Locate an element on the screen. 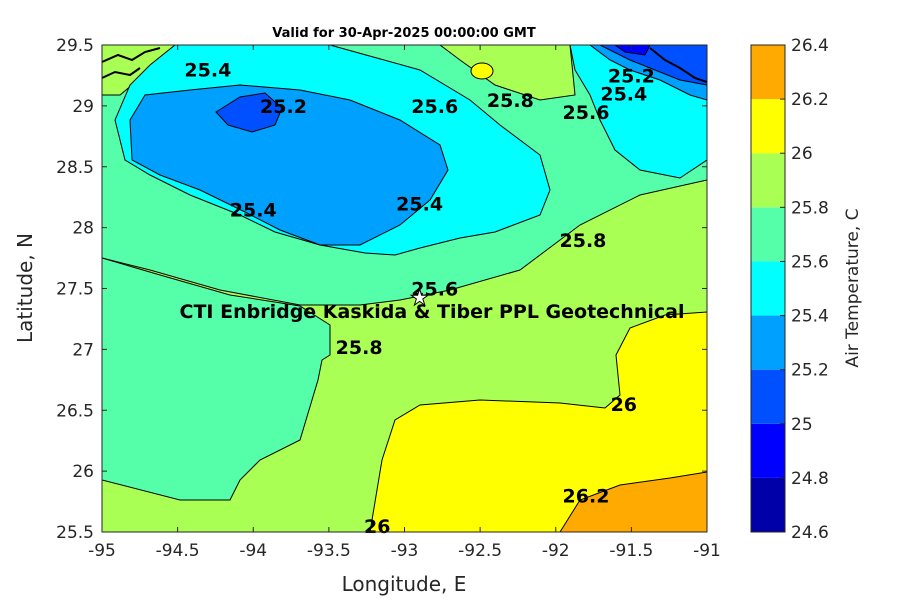 This screenshot has height=600, width=900. site-star-icon: ★ is located at coordinates (420, 298).